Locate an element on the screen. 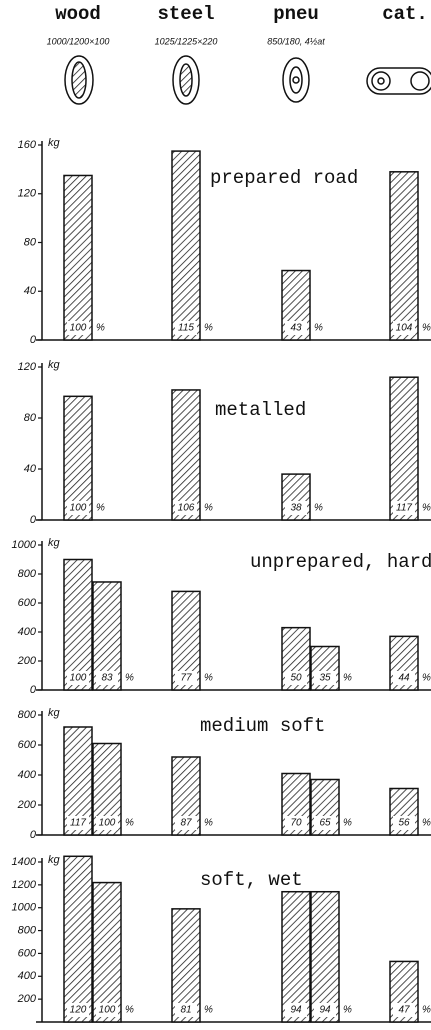  relative-label: 35 is located at coordinates (325, 678).